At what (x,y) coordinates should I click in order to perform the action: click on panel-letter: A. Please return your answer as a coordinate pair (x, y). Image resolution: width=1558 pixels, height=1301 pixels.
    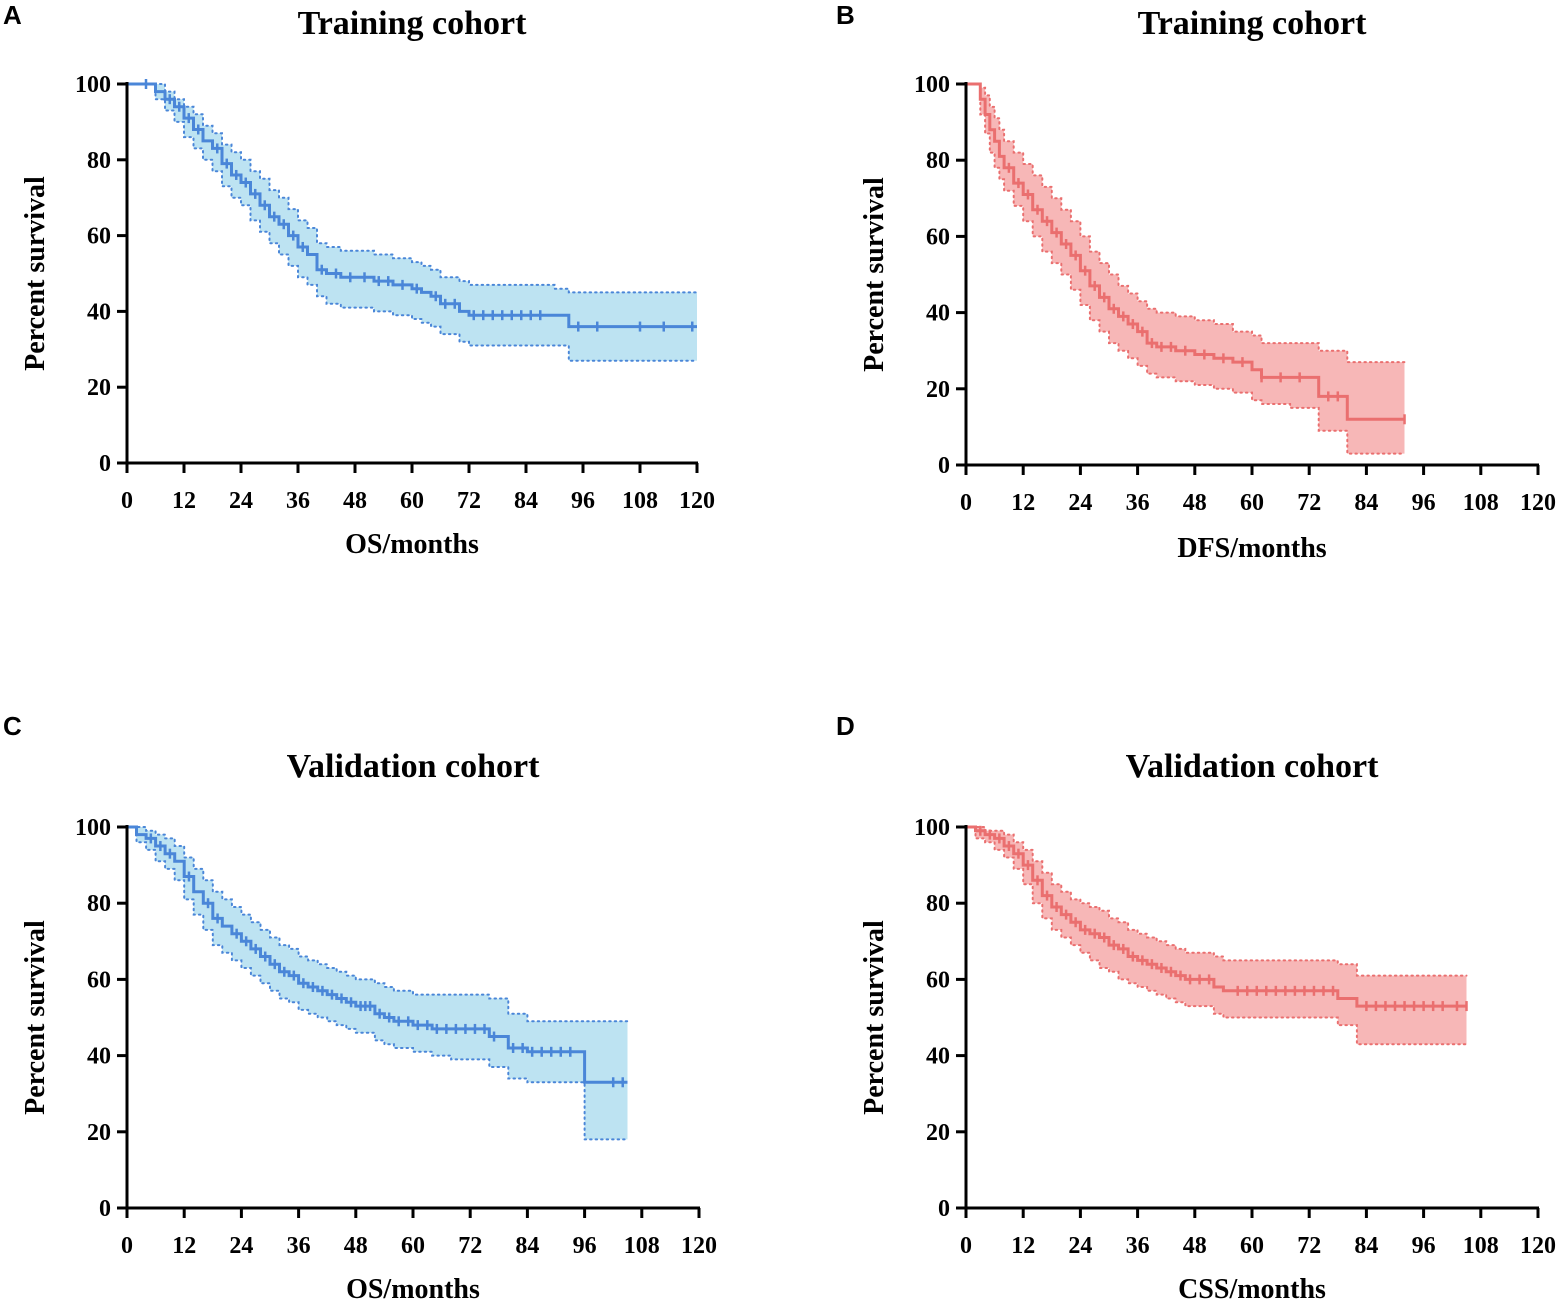
    Looking at the image, I should click on (12, 15).